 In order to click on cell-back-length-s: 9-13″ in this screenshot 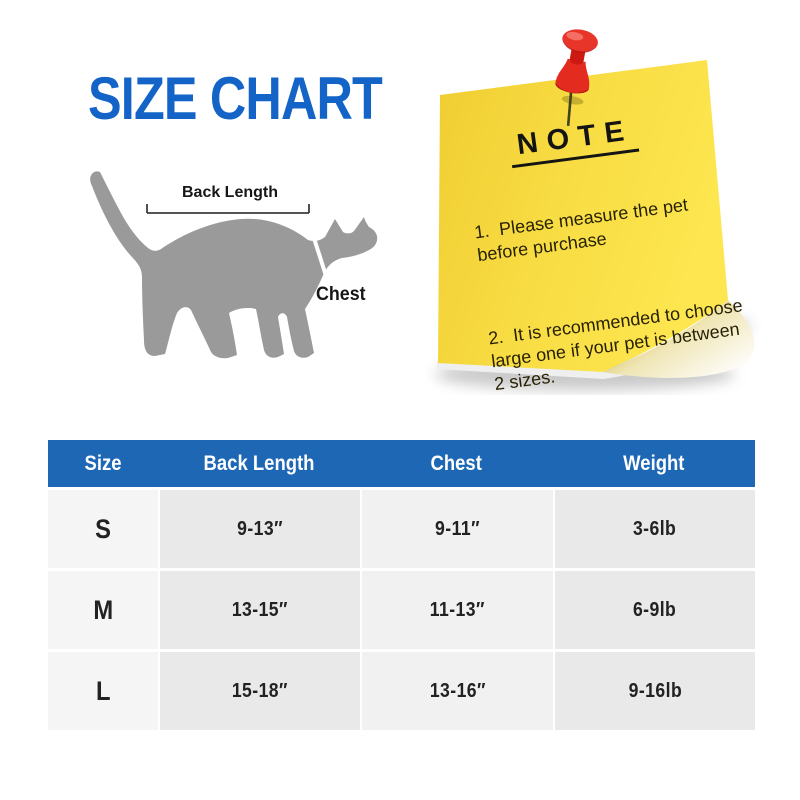, I will do `click(259, 529)`.